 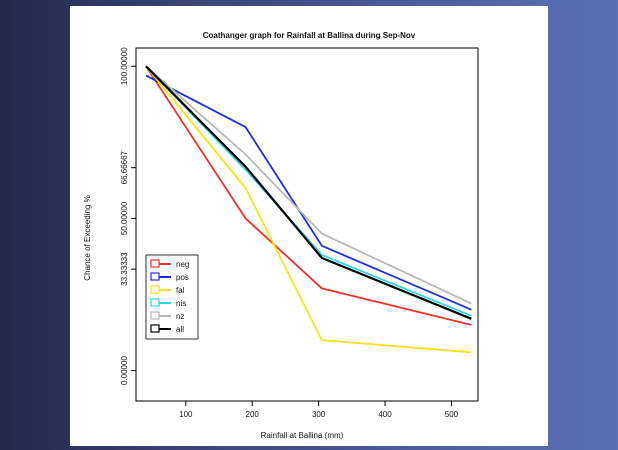 I want to click on y-axis-label: Chance of Exceeding %, so click(x=87, y=237).